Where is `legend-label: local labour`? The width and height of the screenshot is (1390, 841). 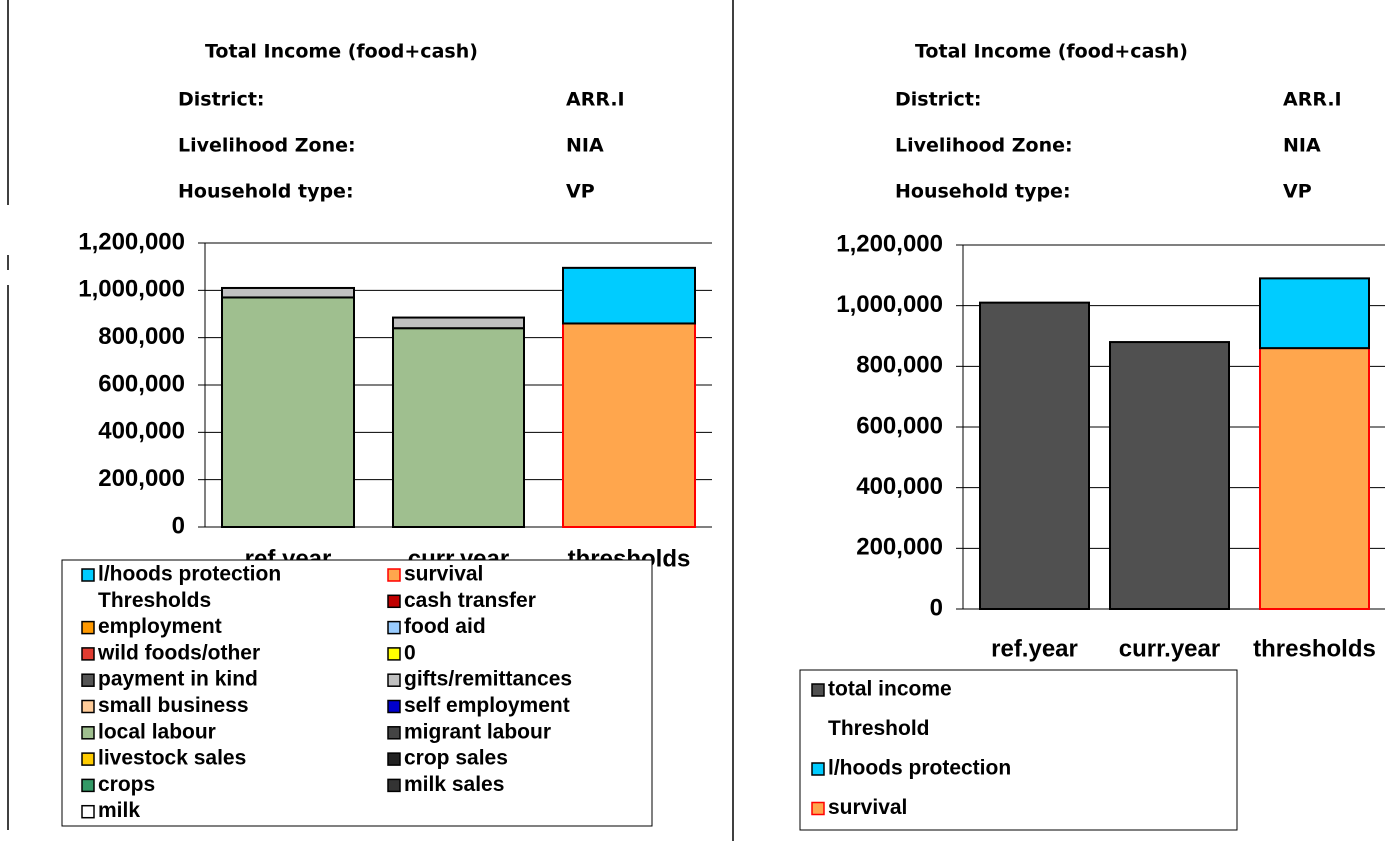 legend-label: local labour is located at coordinates (157, 731).